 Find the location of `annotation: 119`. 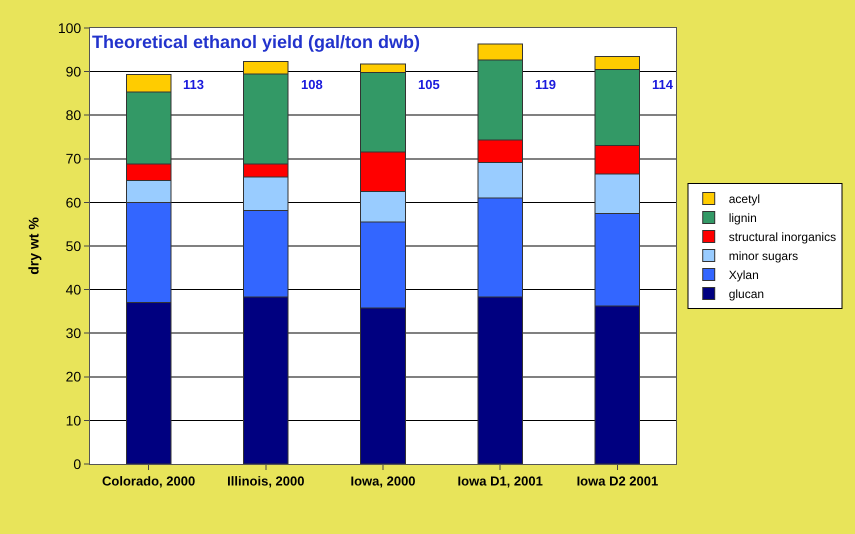

annotation: 119 is located at coordinates (545, 84).